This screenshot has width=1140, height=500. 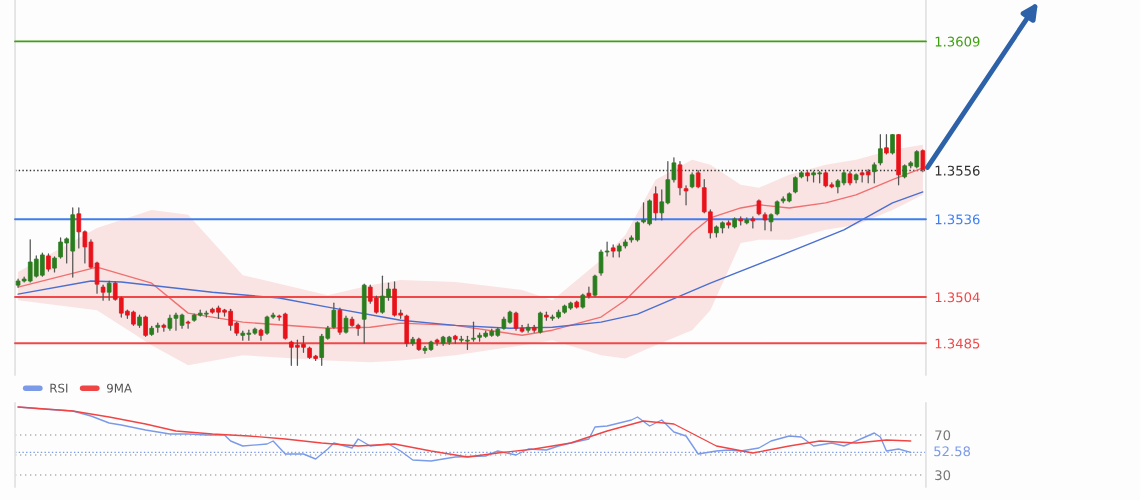 What do you see at coordinates (943, 475) in the screenshot?
I see `y-tick-label: 30` at bounding box center [943, 475].